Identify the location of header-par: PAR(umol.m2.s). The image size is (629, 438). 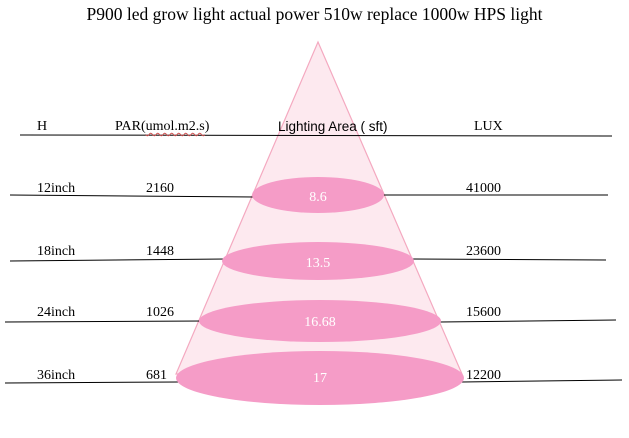
(162, 127).